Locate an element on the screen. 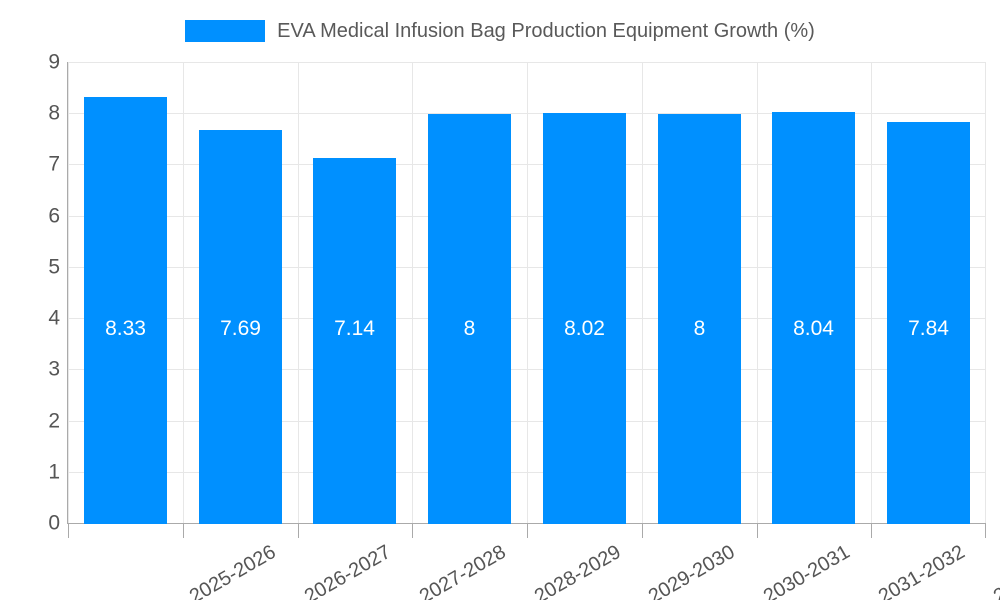  bar-value-label-2027-2028: 7.14 is located at coordinates (354, 328).